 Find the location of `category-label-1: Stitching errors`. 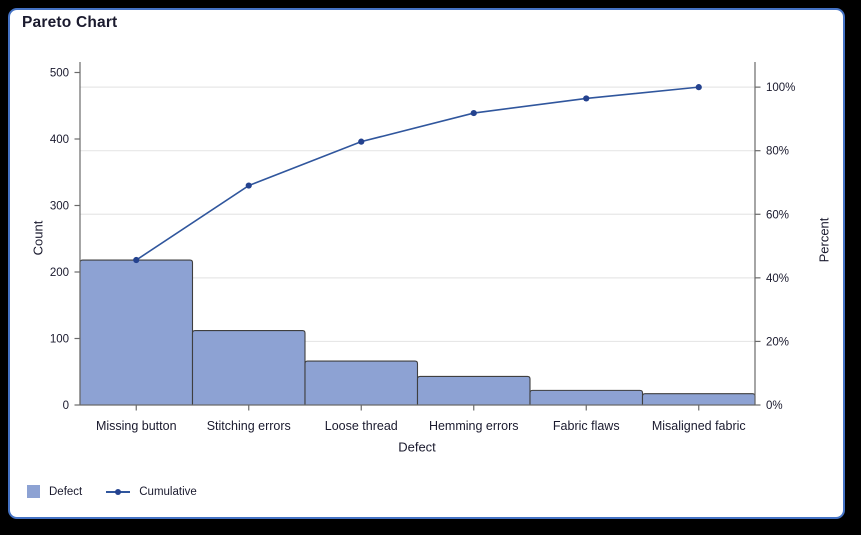

category-label-1: Stitching errors is located at coordinates (249, 426).